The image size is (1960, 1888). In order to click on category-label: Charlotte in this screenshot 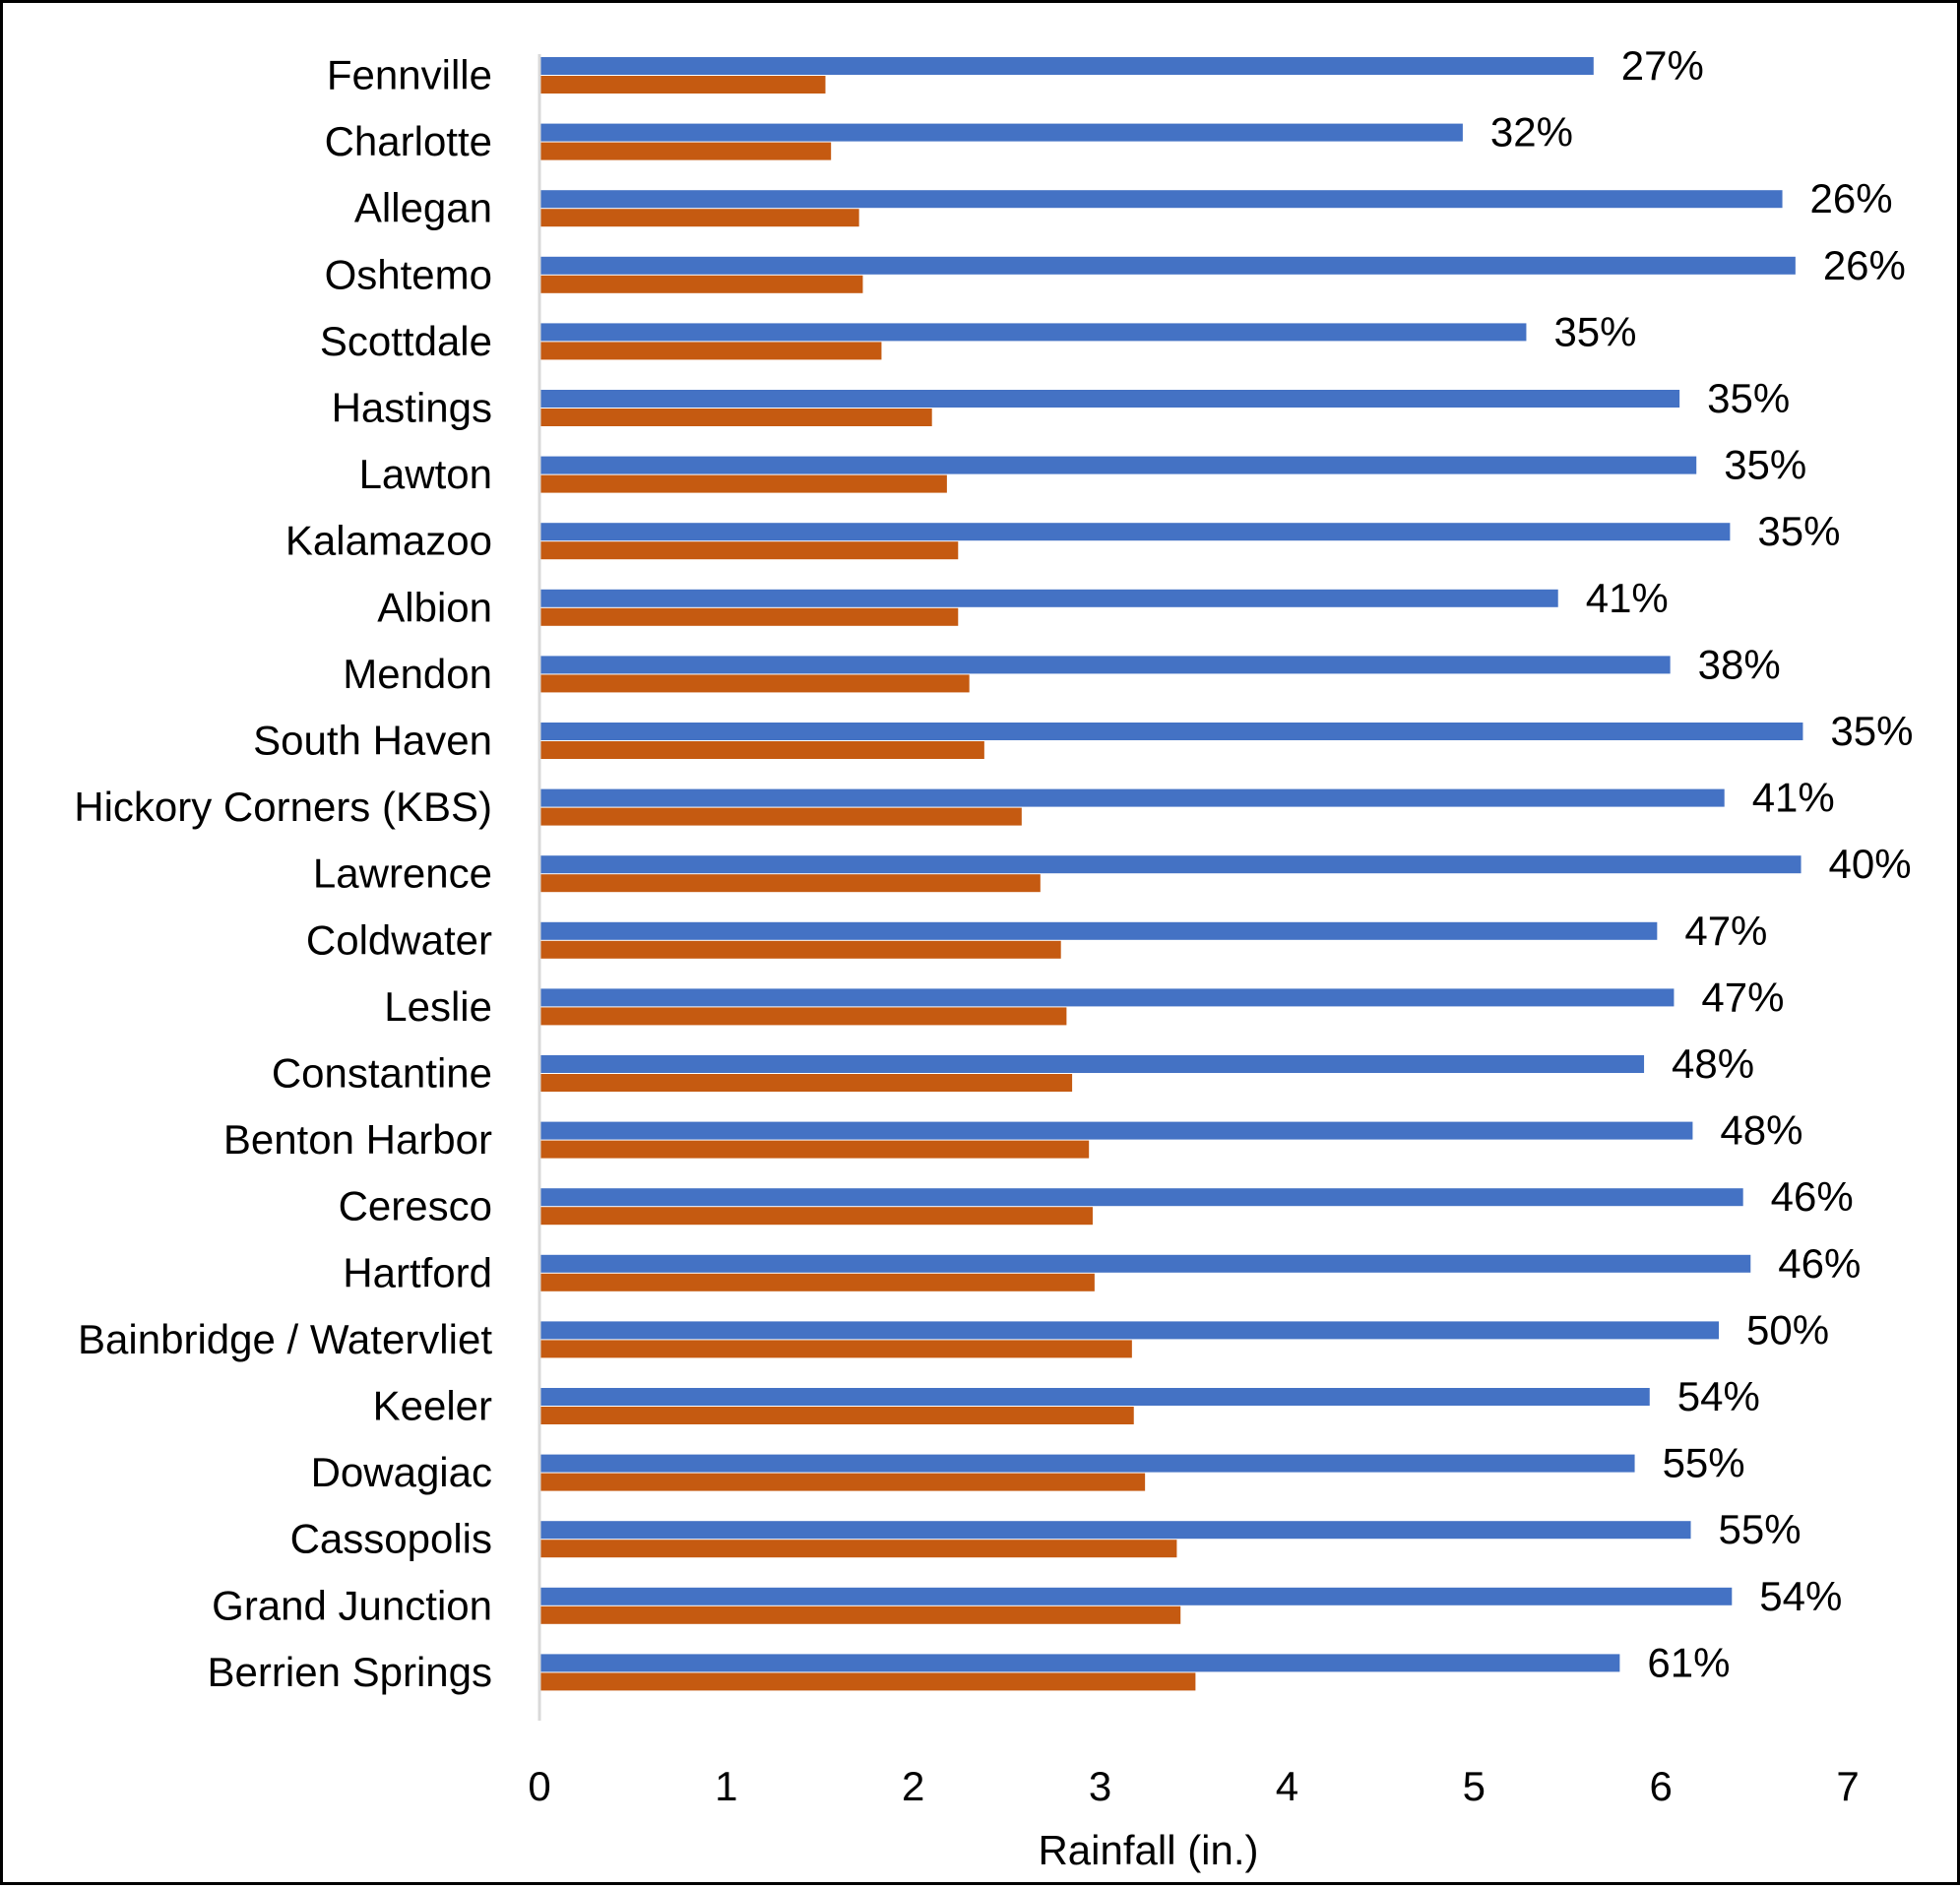, I will do `click(408, 141)`.